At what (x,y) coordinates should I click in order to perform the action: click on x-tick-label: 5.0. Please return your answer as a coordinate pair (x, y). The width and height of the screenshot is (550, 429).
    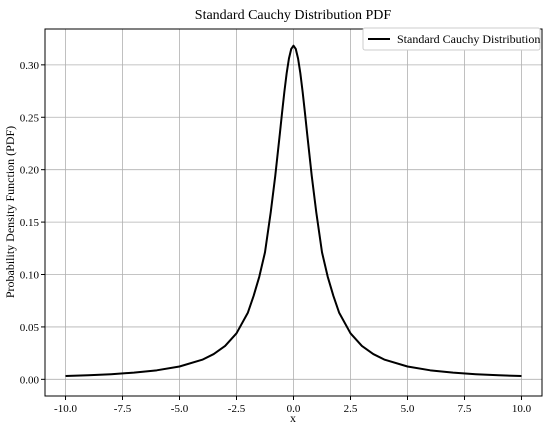
    Looking at the image, I should click on (408, 409).